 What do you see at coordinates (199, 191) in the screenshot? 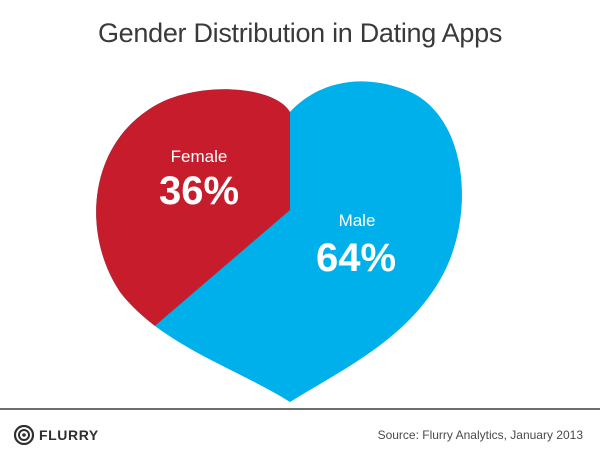
I see `female-value-label: 36%` at bounding box center [199, 191].